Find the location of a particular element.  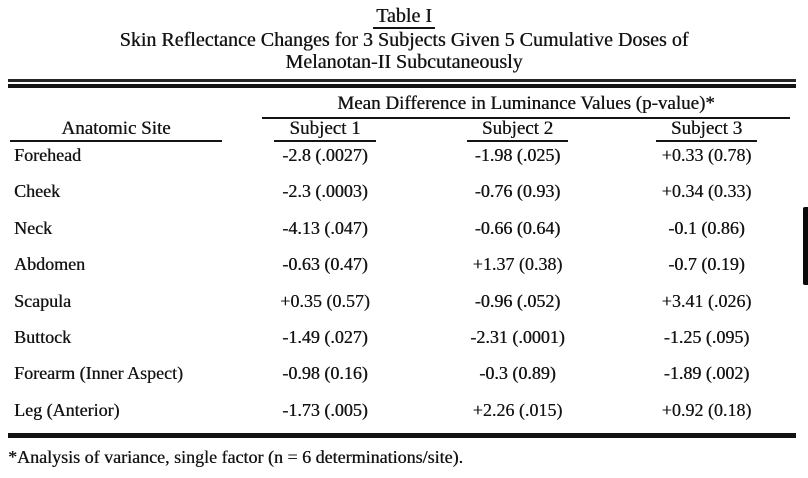

site-cell: Cheek is located at coordinates (37, 191).